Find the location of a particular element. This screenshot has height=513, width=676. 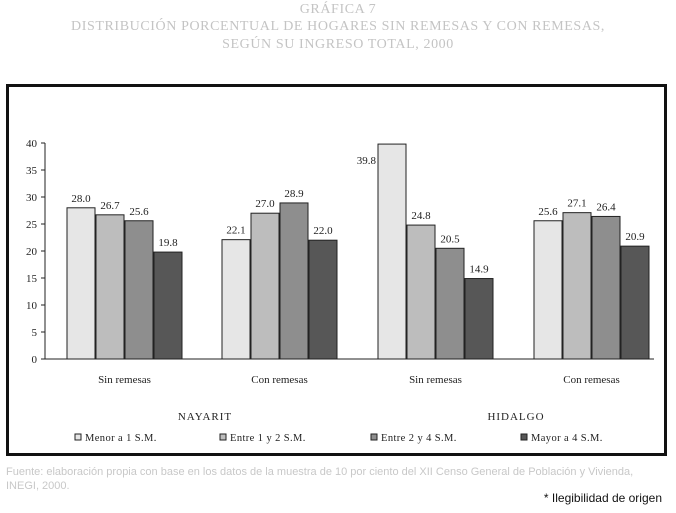

data-label: 20.9 is located at coordinates (635, 237).